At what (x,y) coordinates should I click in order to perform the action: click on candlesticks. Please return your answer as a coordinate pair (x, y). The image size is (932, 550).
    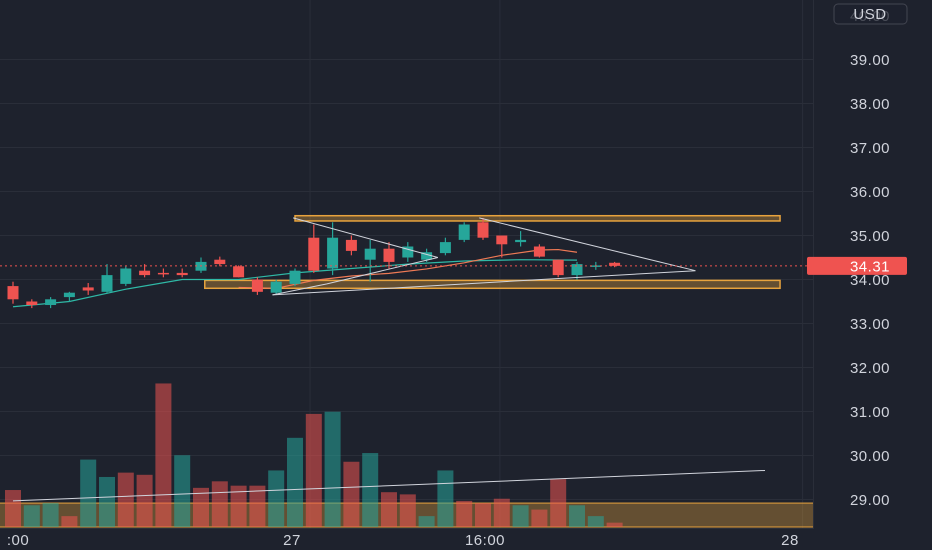
    Looking at the image, I should click on (314, 263).